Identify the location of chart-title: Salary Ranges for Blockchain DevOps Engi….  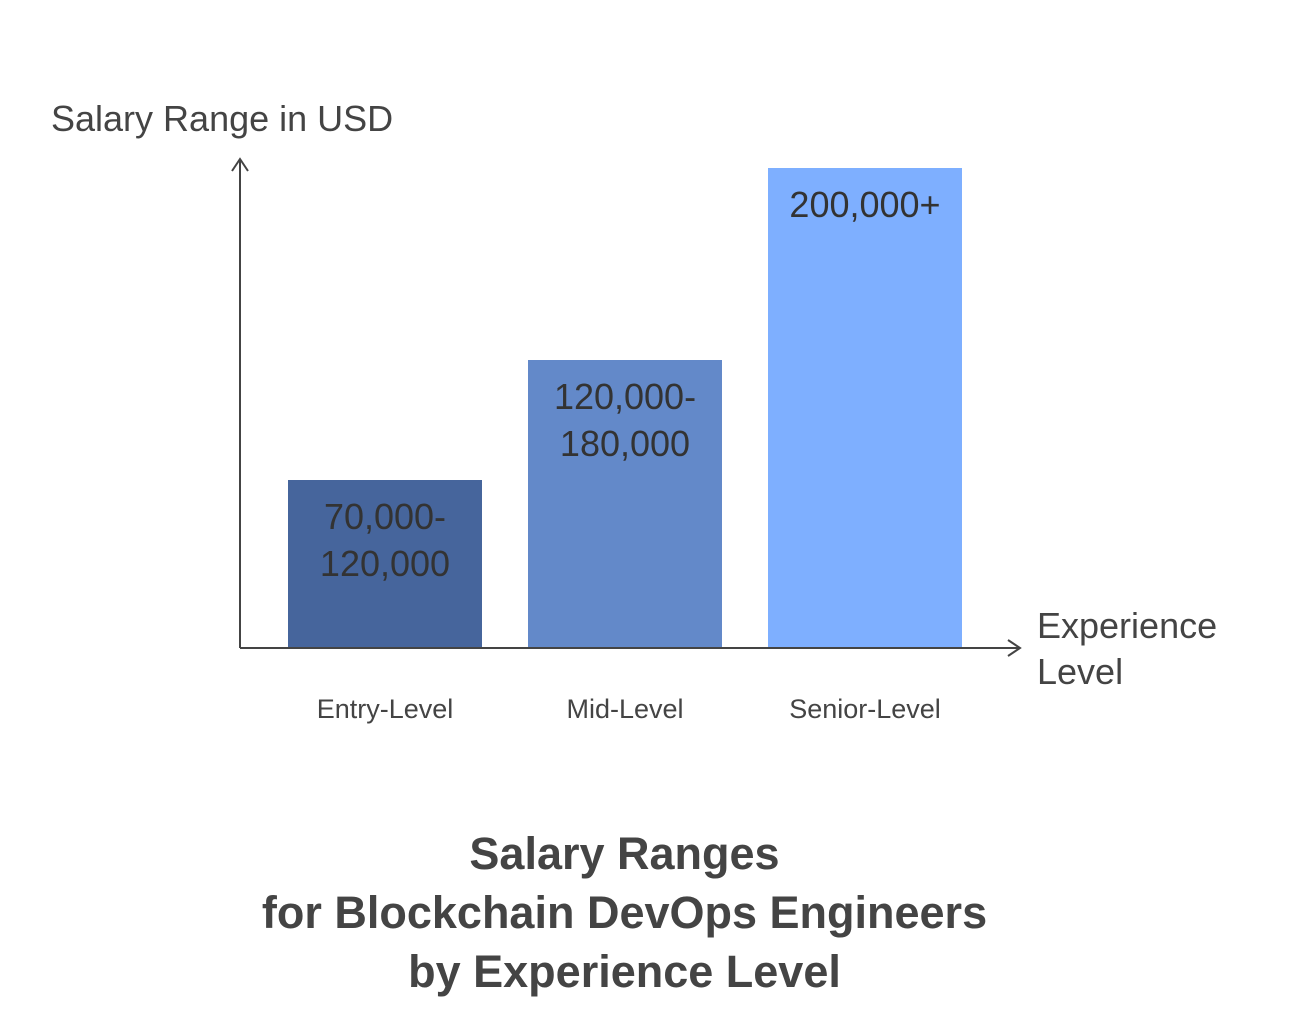
(624, 912).